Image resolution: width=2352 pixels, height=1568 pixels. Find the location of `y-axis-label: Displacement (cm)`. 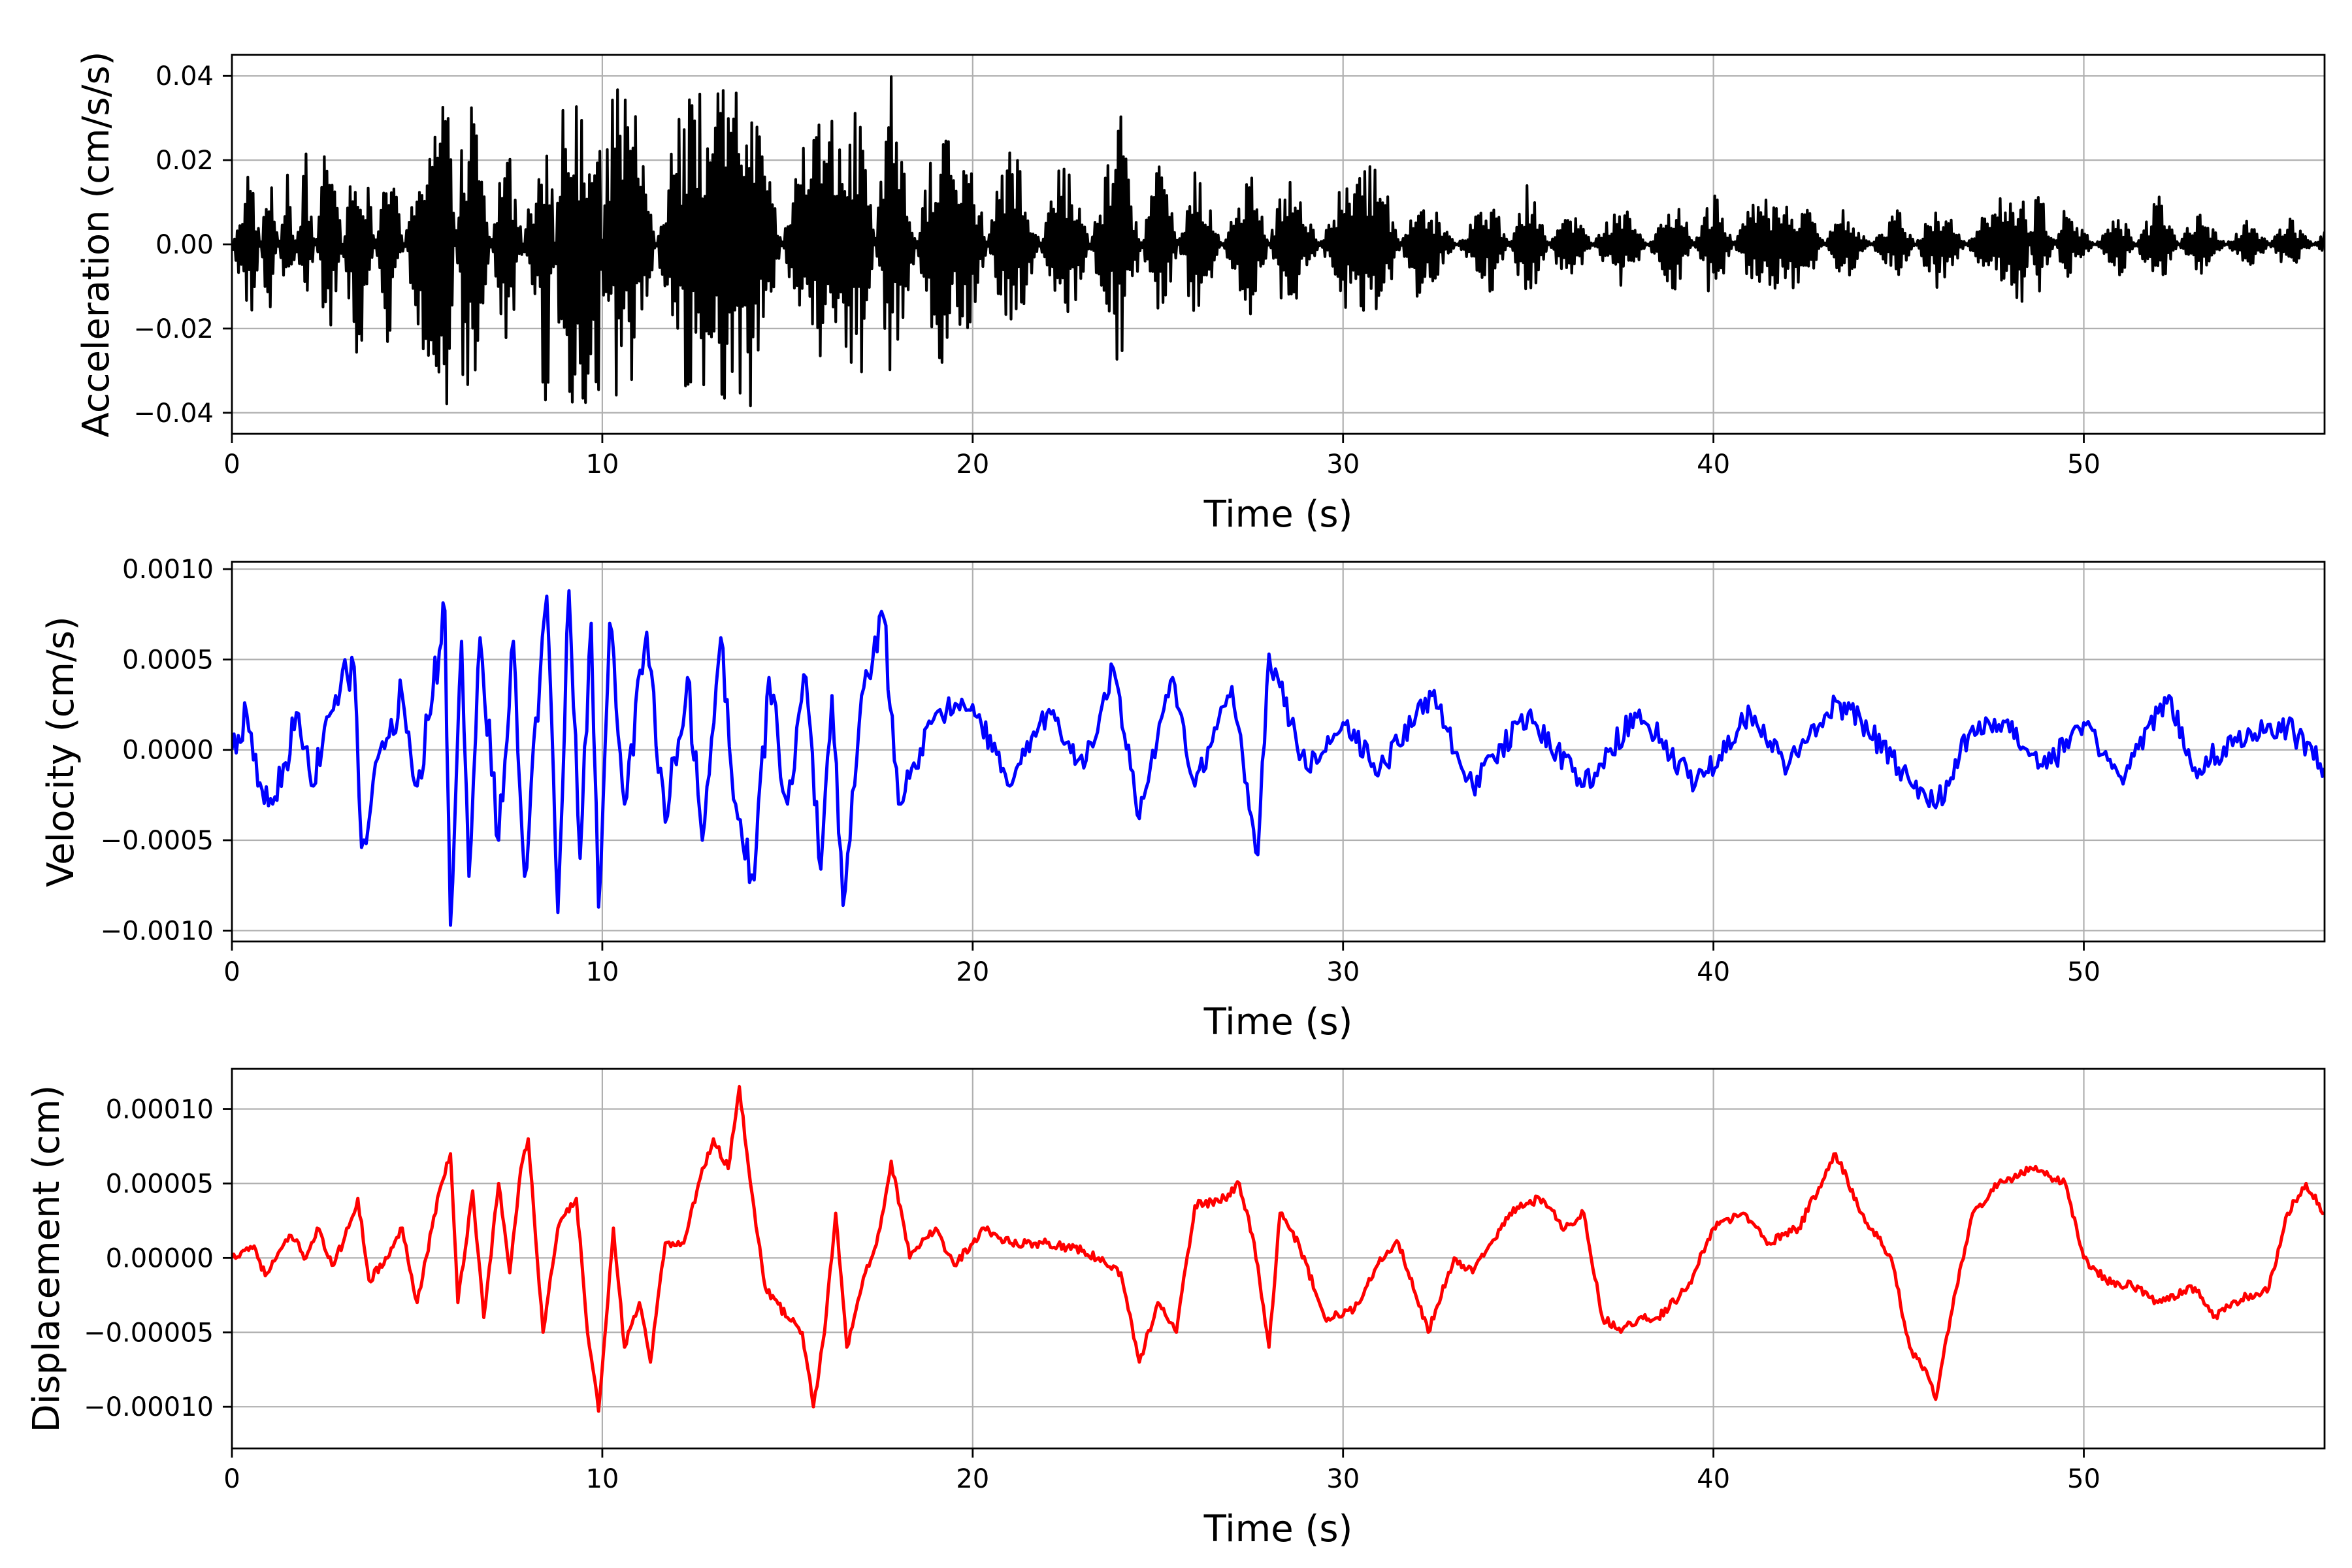

y-axis-label: Displacement (cm) is located at coordinates (46, 1259).